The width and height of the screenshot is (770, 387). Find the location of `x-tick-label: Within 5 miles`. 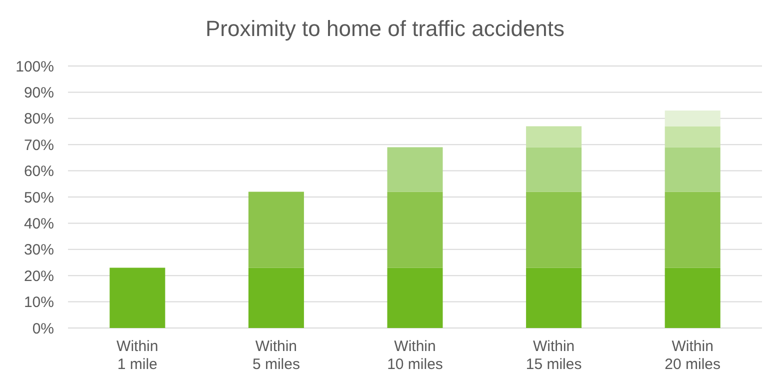

x-tick-label: Within 5 miles is located at coordinates (276, 355).